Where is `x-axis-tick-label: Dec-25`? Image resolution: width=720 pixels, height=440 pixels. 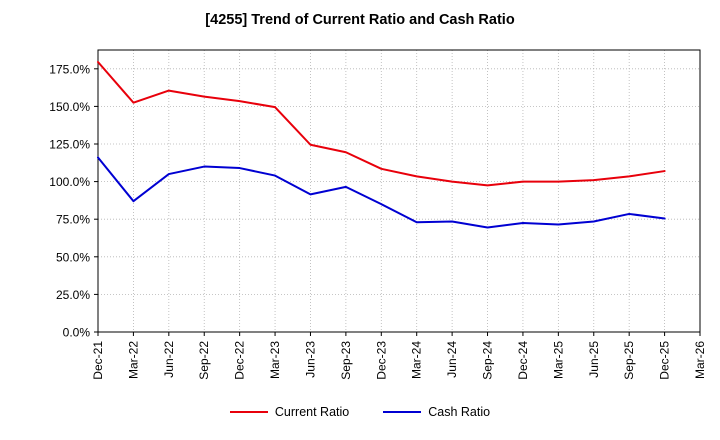 x-axis-tick-label: Dec-25 is located at coordinates (665, 360).